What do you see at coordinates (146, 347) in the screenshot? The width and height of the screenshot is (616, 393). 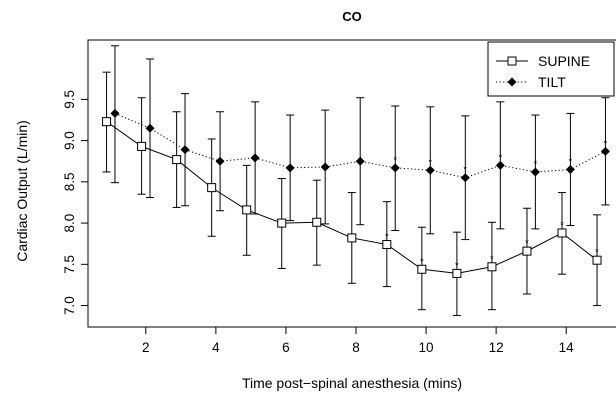 I see `x-tick-label: 2` at bounding box center [146, 347].